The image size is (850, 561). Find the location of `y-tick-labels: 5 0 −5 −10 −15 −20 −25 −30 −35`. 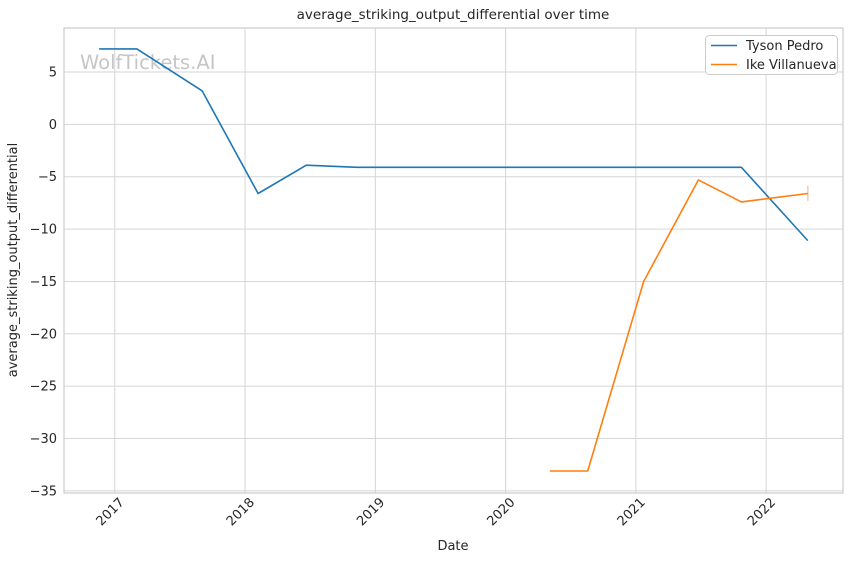

y-tick-labels: 5 0 −5 −10 −15 −20 −25 −30 −35 is located at coordinates (43, 282).